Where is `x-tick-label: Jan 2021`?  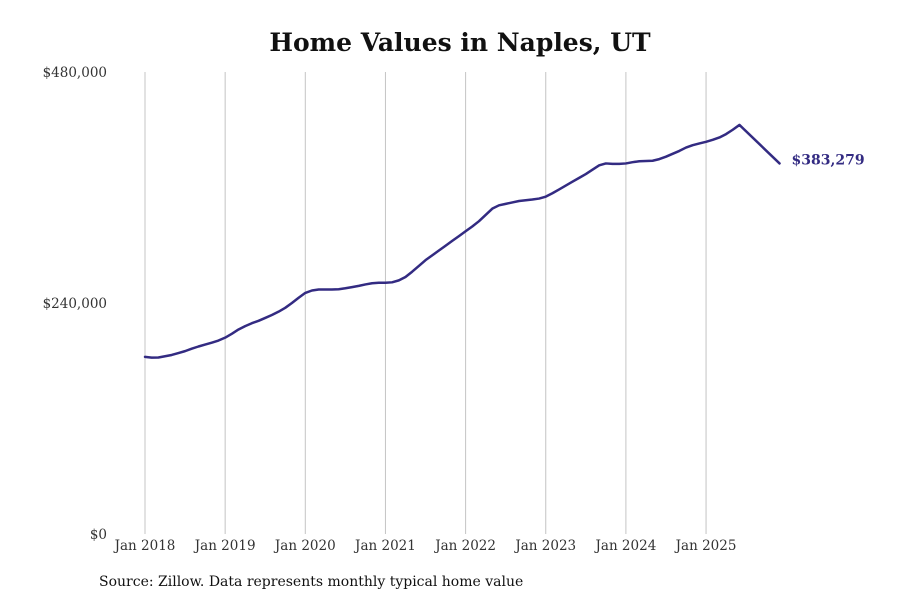 x-tick-label: Jan 2021 is located at coordinates (384, 546).